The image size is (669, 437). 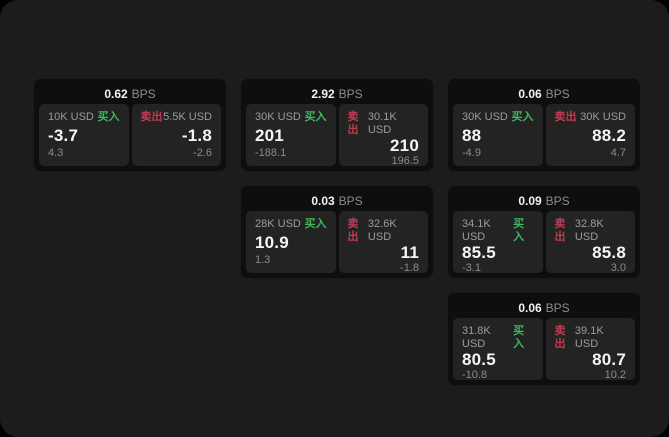 I want to click on sell-price: 85.8, so click(x=609, y=252).